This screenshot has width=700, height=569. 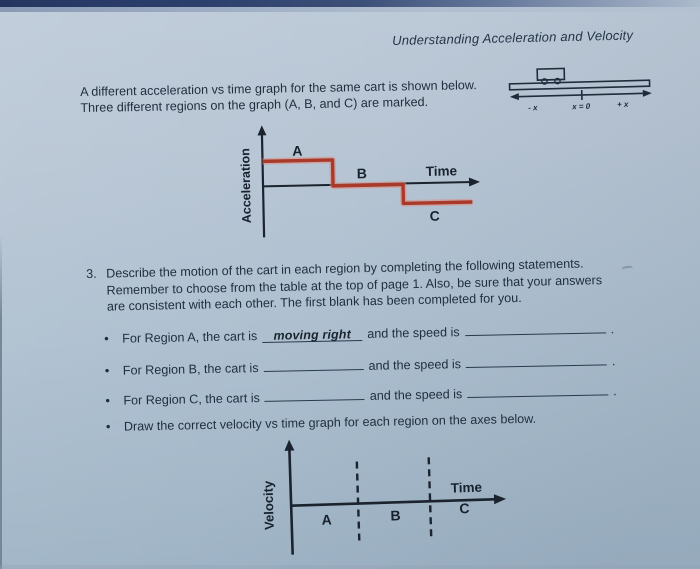 I want to click on accel-region-b-label: B, so click(x=362, y=173).